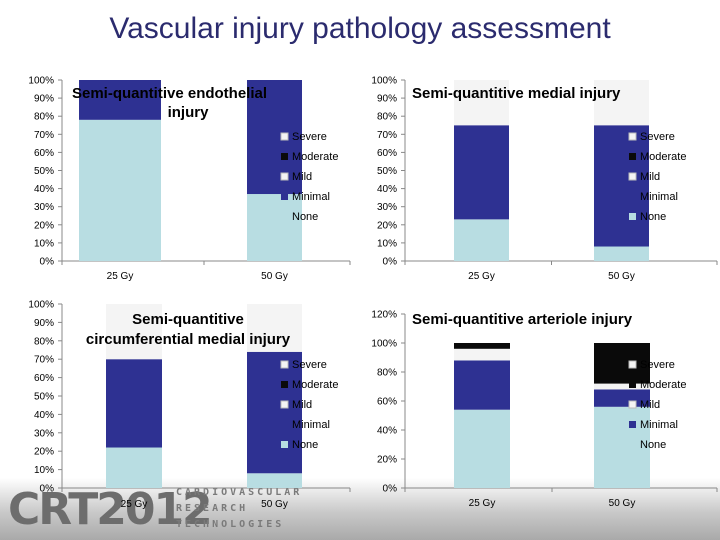  Describe the element at coordinates (516, 93) in the screenshot. I see `chart-title: Semi-quantitive medial injury` at that location.